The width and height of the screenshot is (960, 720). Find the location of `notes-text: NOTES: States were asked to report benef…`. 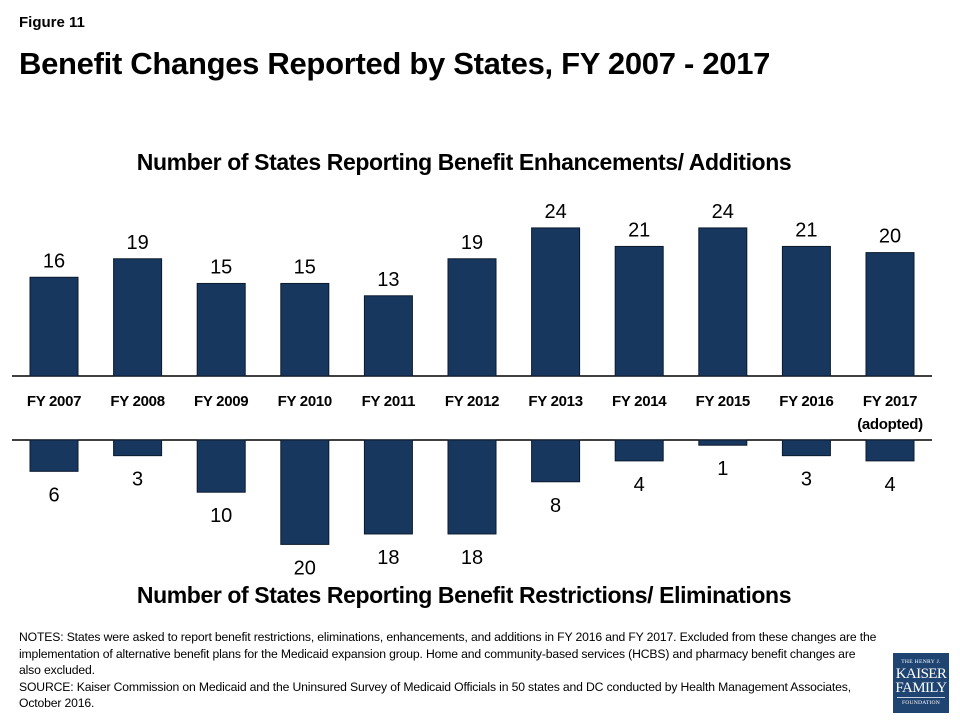

notes-text: NOTES: States were asked to report benef… is located at coordinates (448, 654).